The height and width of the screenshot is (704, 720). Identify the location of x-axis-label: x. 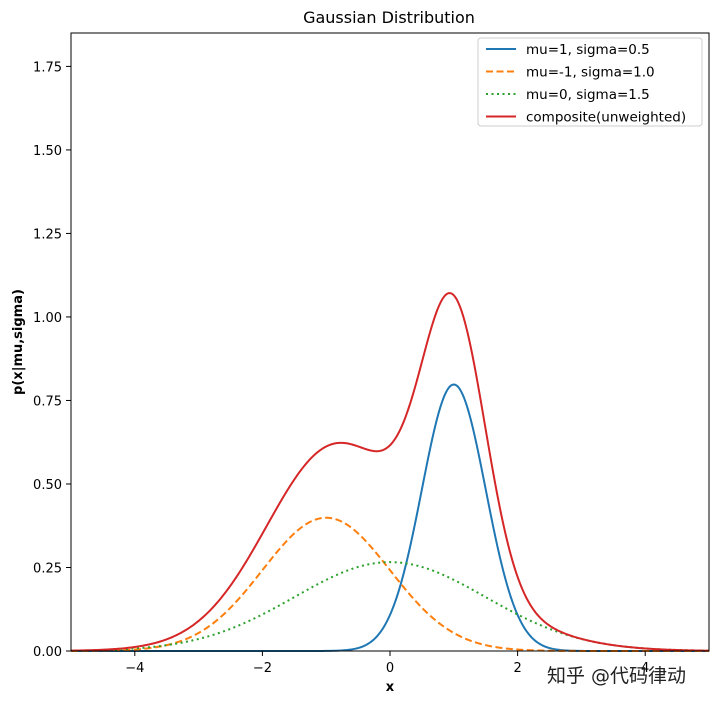
(390, 687).